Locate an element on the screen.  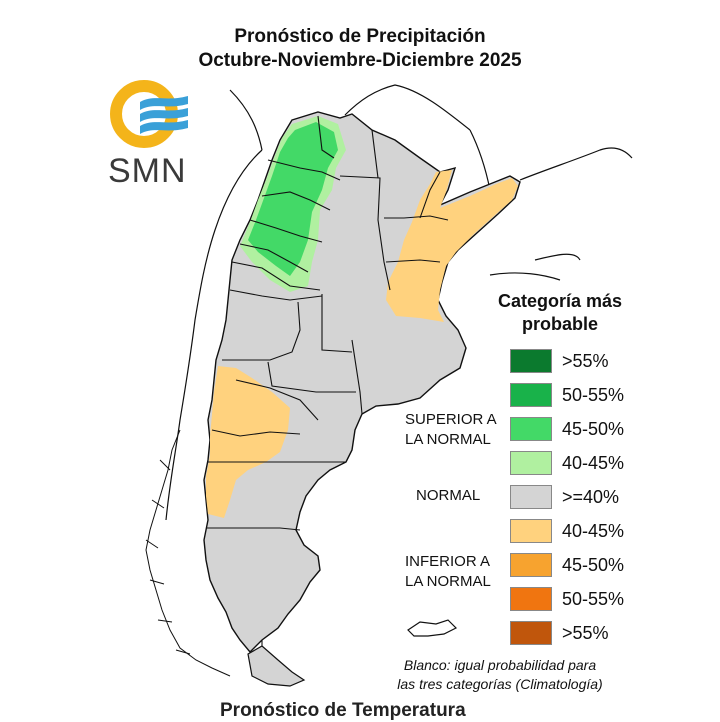
legend-swatch-normal is located at coordinates (531, 497).